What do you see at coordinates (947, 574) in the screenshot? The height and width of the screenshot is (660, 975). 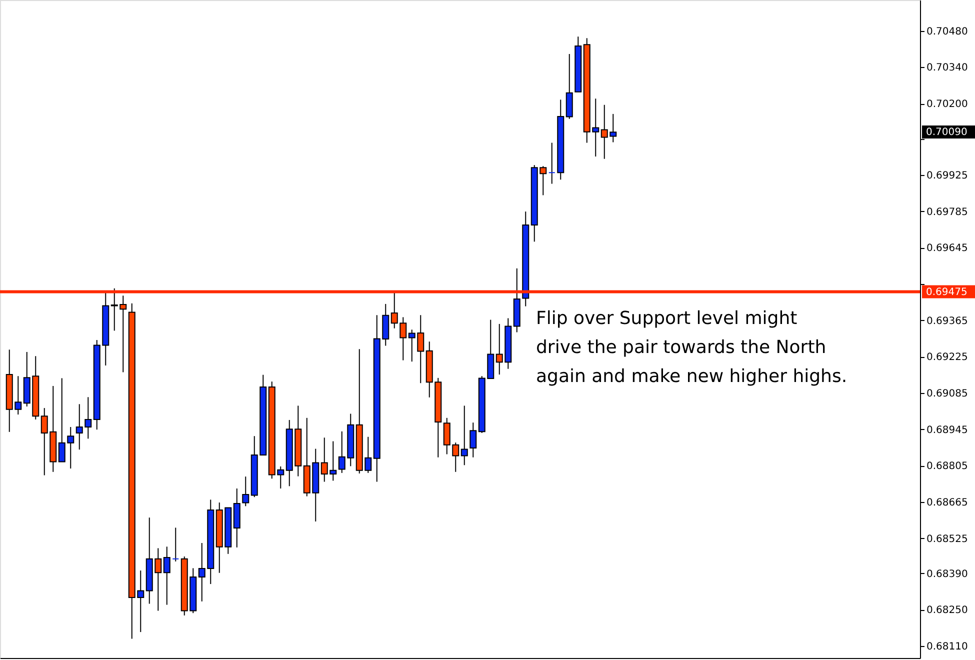 I see `y-tick-label: 0.68390` at bounding box center [947, 574].